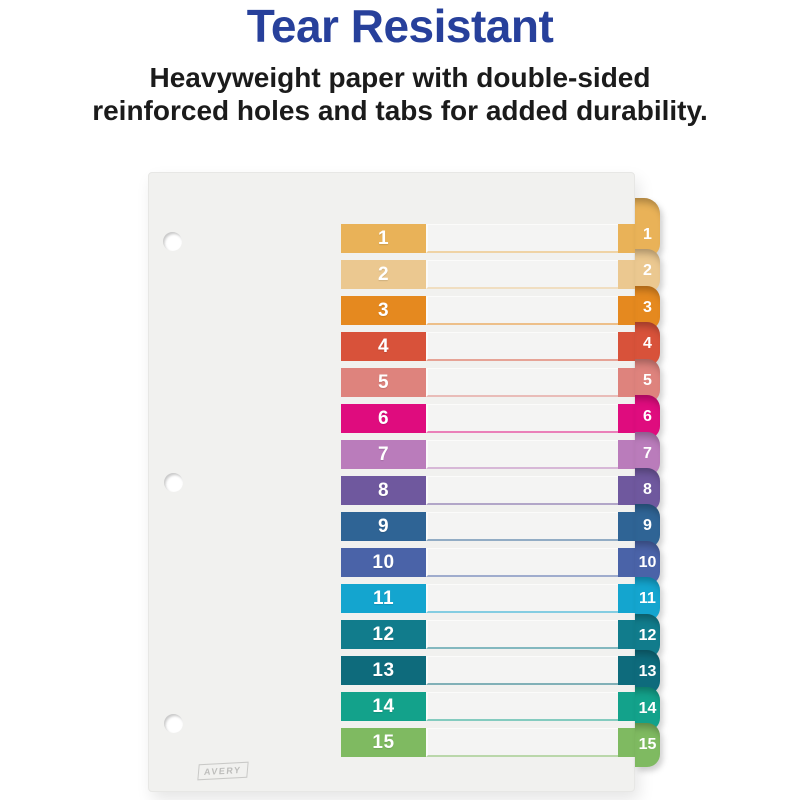  What do you see at coordinates (647, 526) in the screenshot?
I see `tab-number-label: 9` at bounding box center [647, 526].